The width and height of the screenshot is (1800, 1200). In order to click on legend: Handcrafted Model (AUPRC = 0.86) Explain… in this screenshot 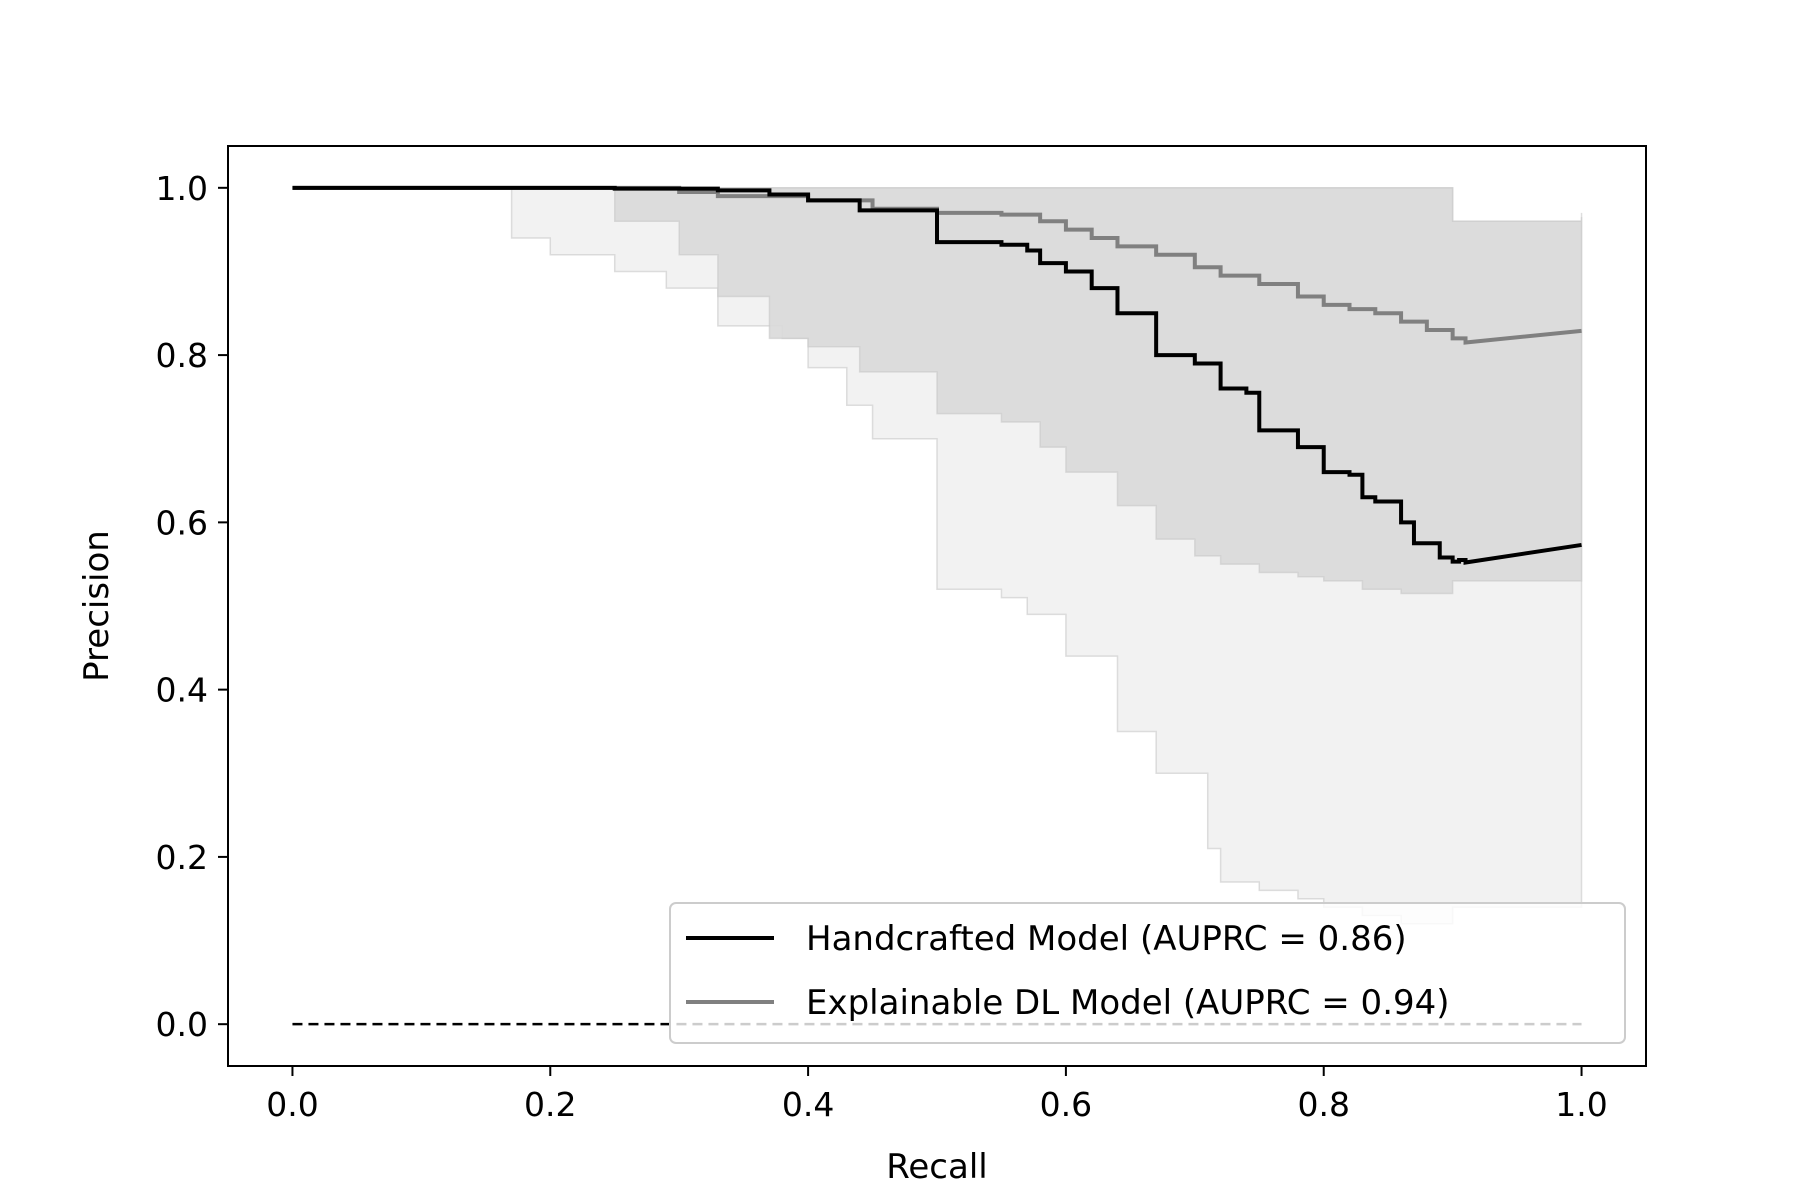, I will do `click(1147, 973)`.